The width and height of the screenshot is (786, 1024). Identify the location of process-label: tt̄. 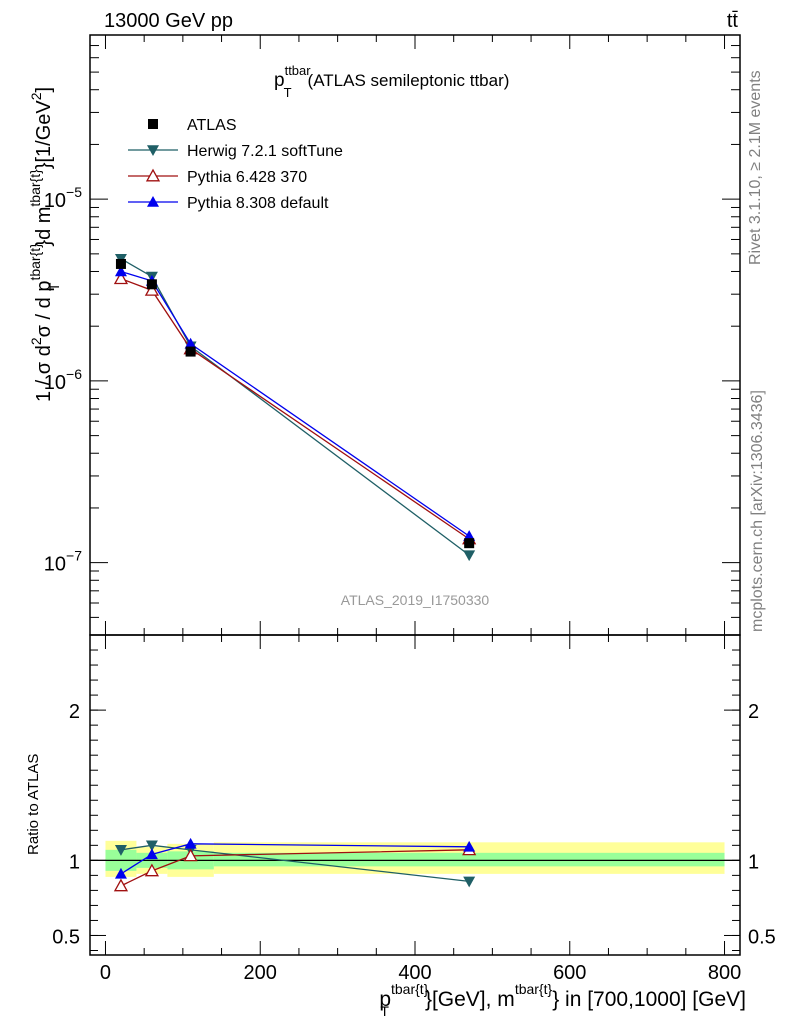
(733, 21).